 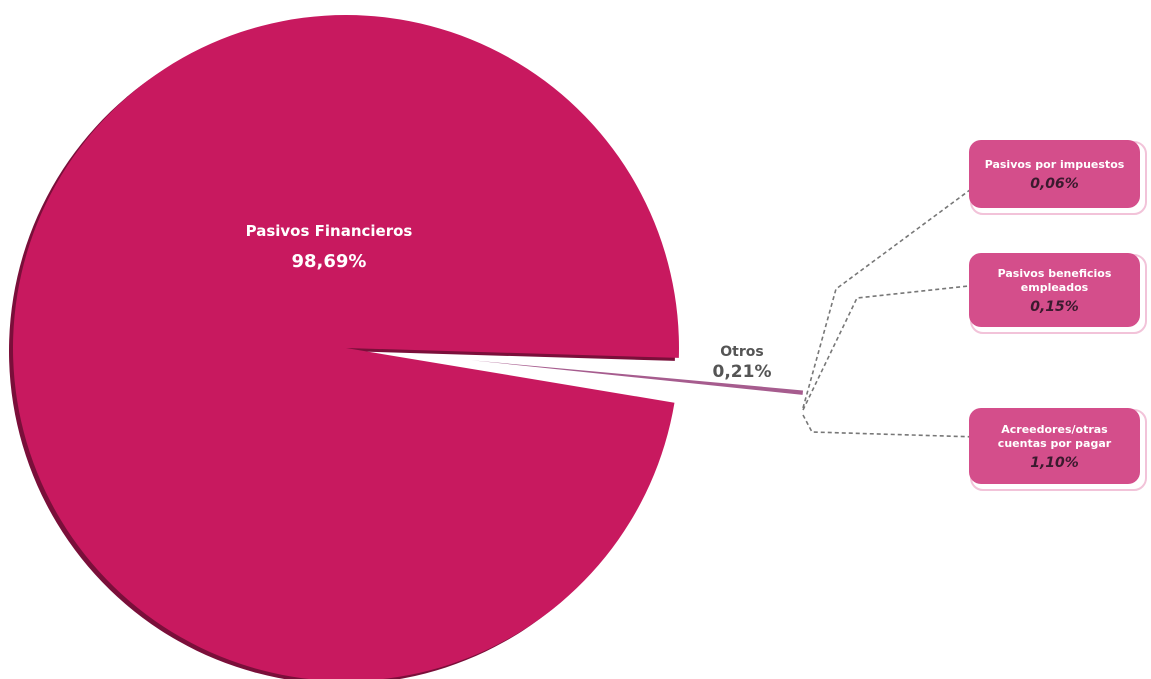 I want to click on breakdown-label: Pasivos beneficios, so click(x=1055, y=273).